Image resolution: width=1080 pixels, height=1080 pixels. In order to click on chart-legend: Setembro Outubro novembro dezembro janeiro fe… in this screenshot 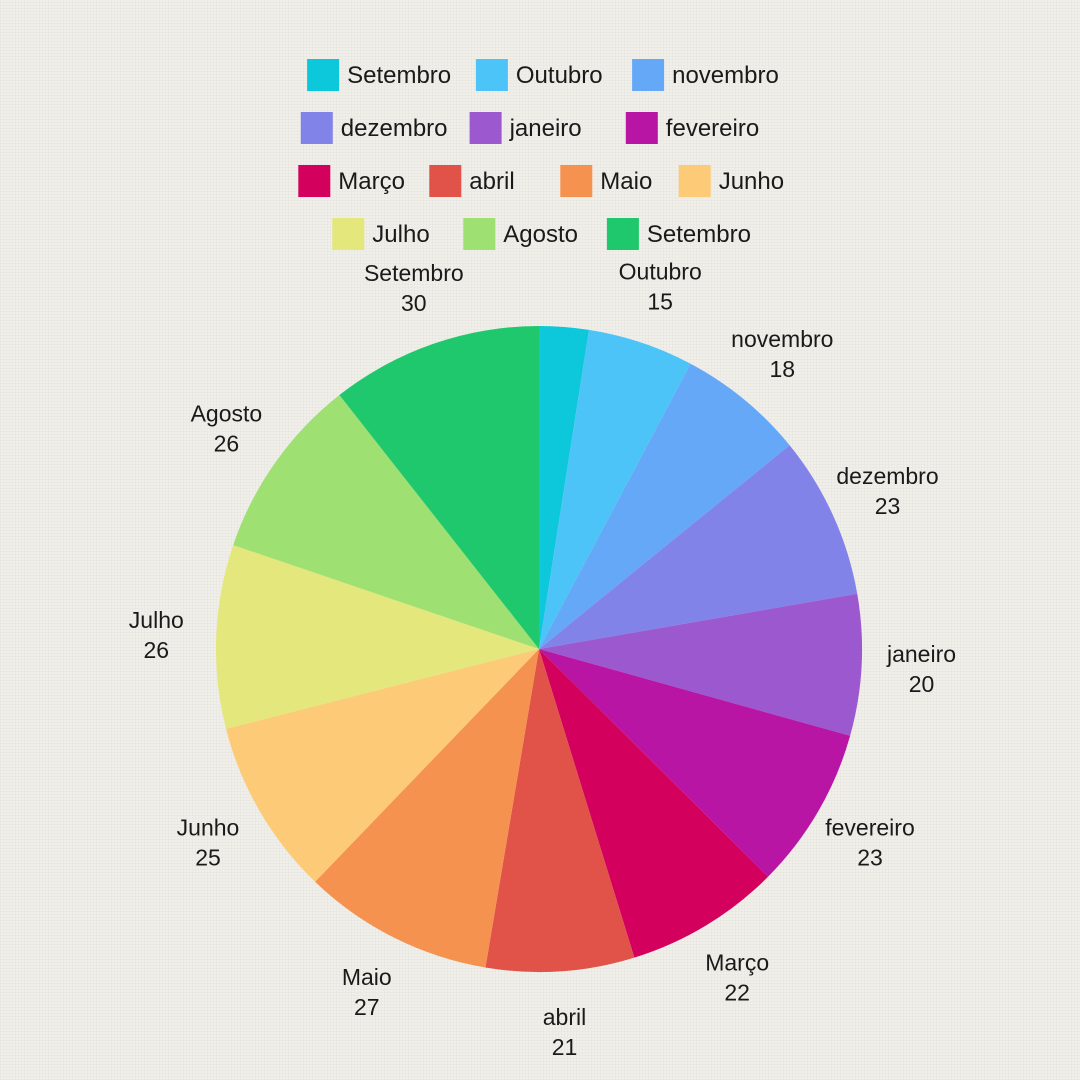, I will do `click(541, 154)`.